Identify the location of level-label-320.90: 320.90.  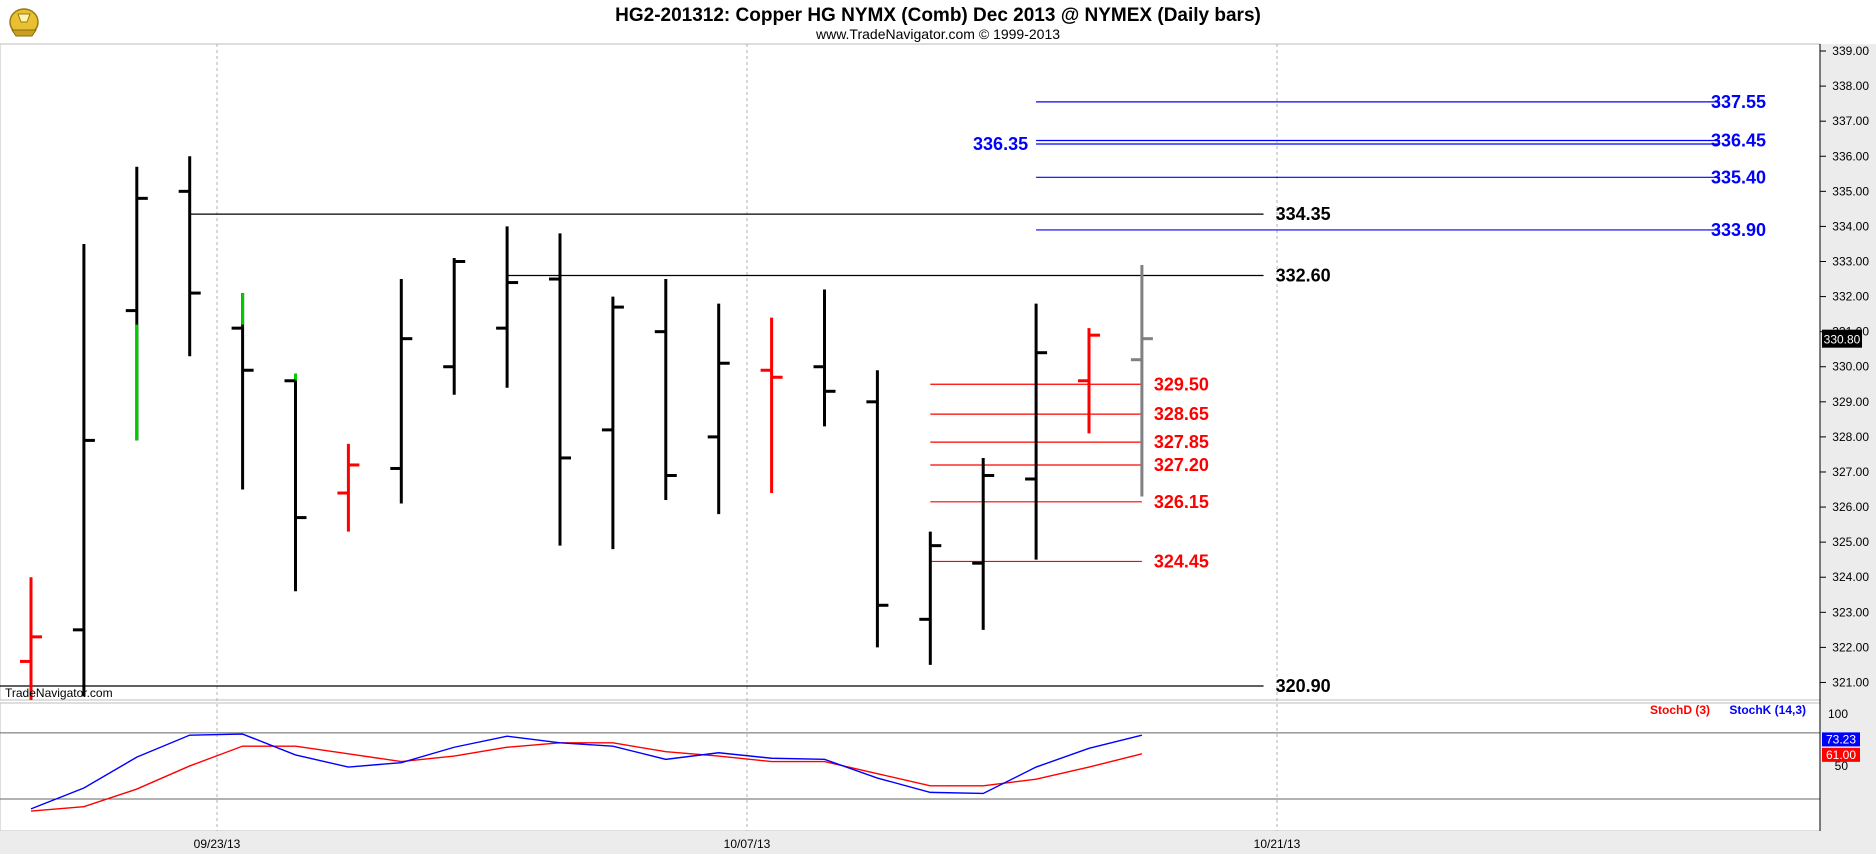
(1303, 686).